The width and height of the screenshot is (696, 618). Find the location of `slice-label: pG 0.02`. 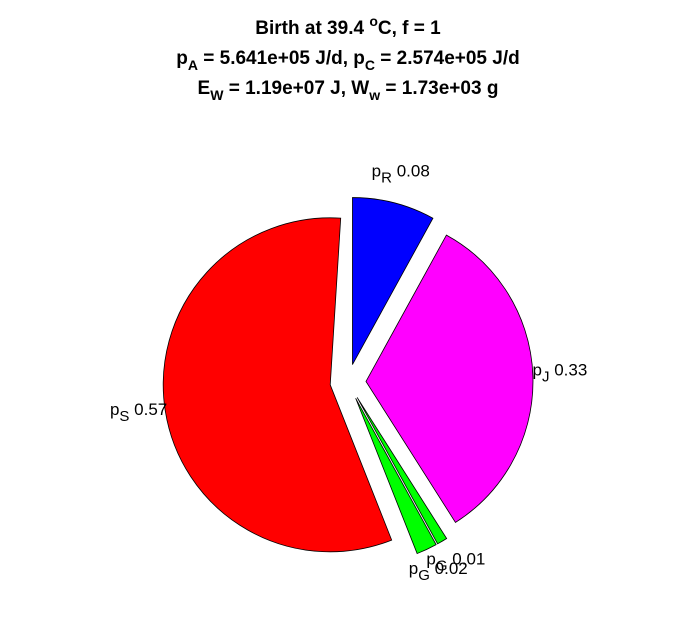

slice-label: pG 0.02 is located at coordinates (438, 571).